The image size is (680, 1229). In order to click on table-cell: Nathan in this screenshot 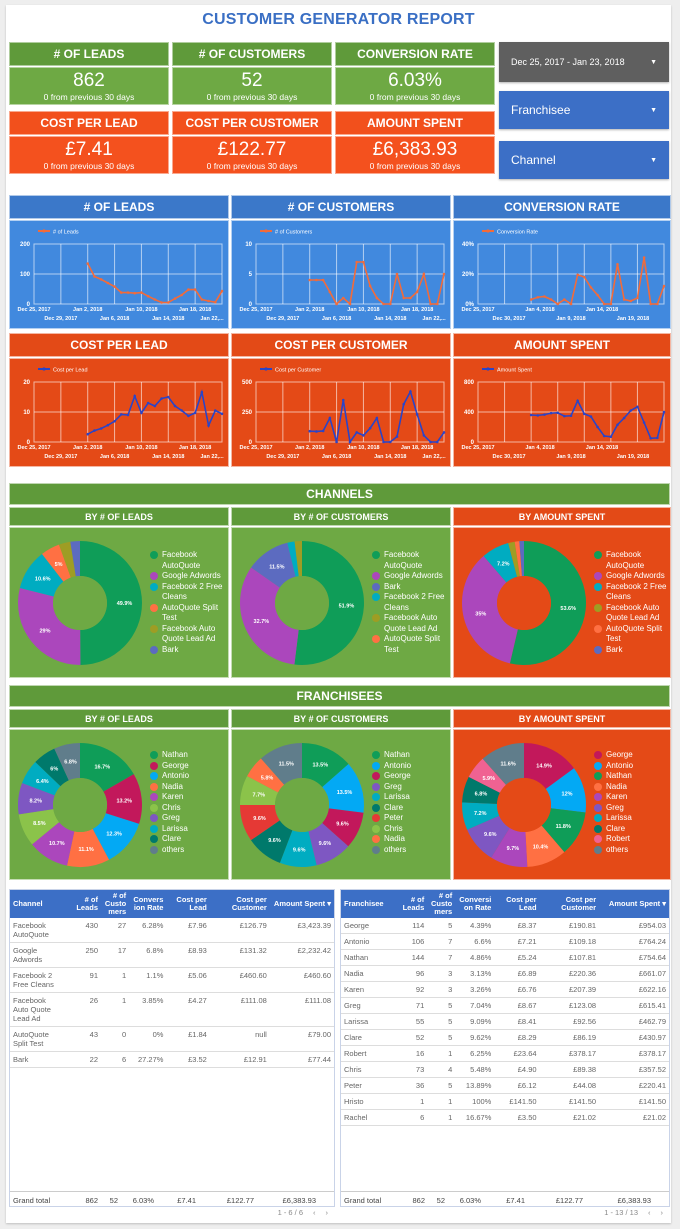, I will do `click(365, 957)`.